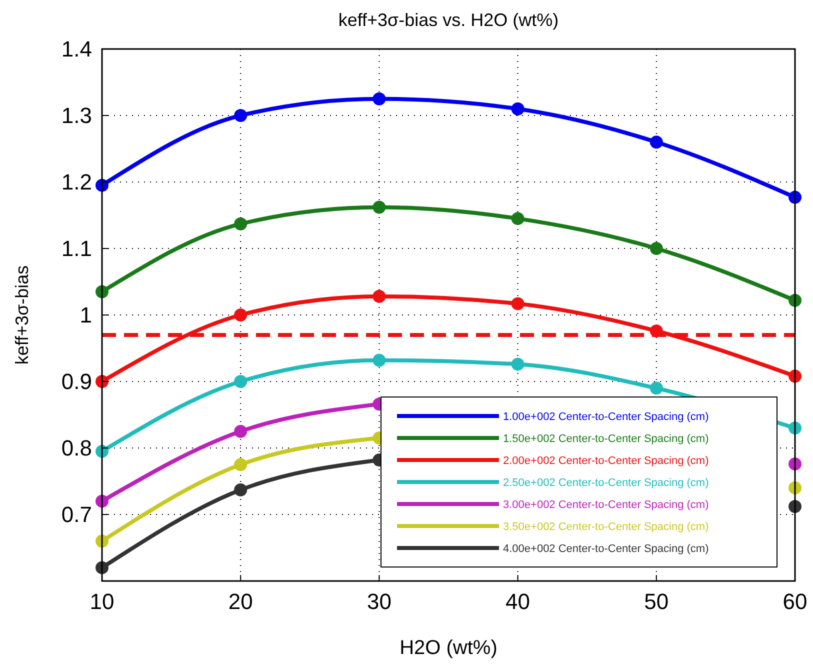  I want to click on y-tick-label: 0.9, so click(76, 381).